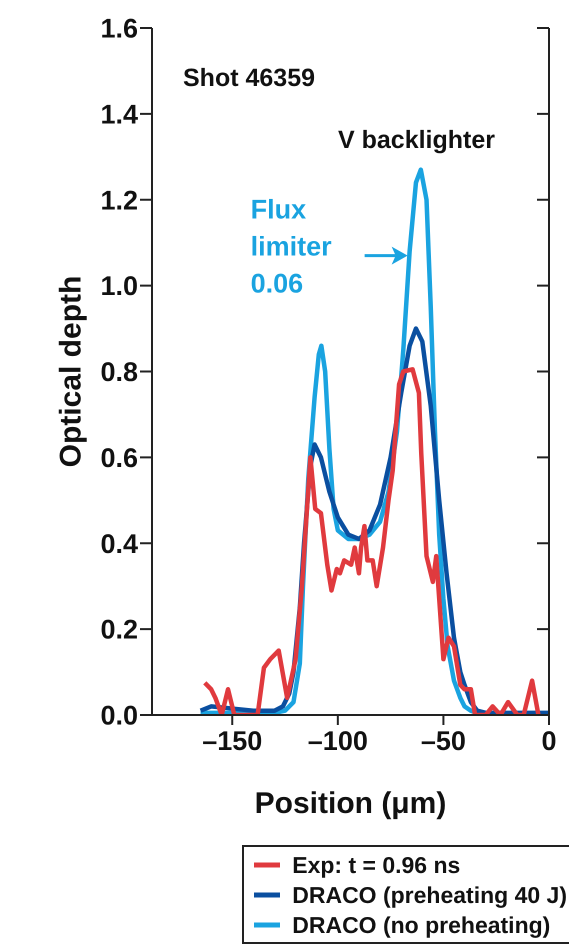 The height and width of the screenshot is (952, 569). What do you see at coordinates (249, 78) in the screenshot?
I see `annotation: Shot 46359` at bounding box center [249, 78].